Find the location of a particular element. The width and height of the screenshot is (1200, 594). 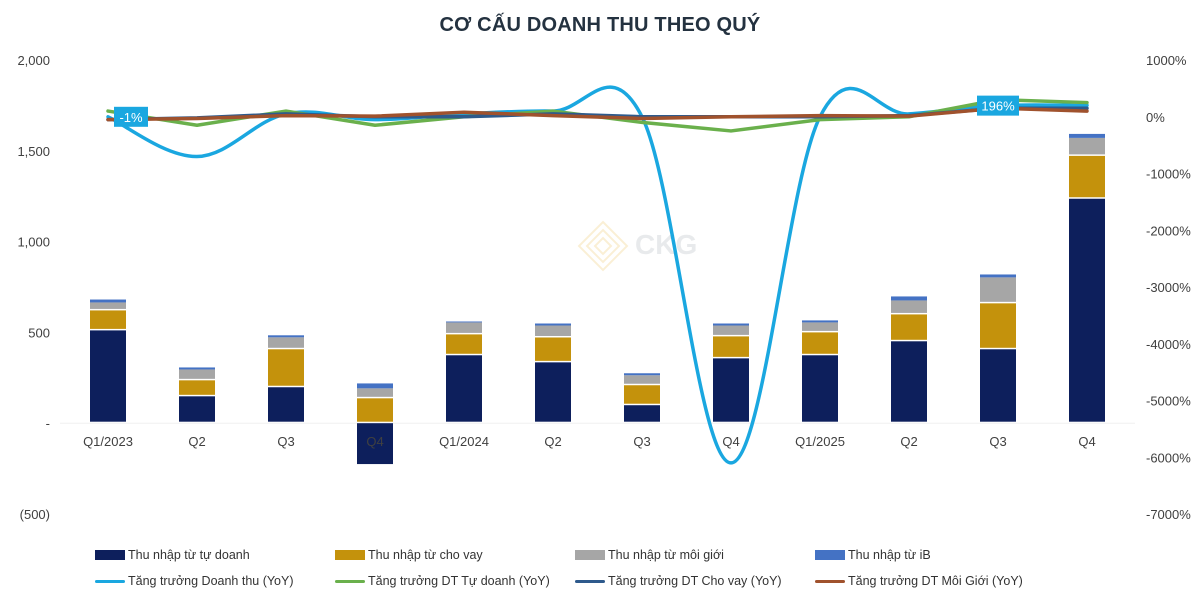

svg-text: CKG is located at coordinates (666, 244).